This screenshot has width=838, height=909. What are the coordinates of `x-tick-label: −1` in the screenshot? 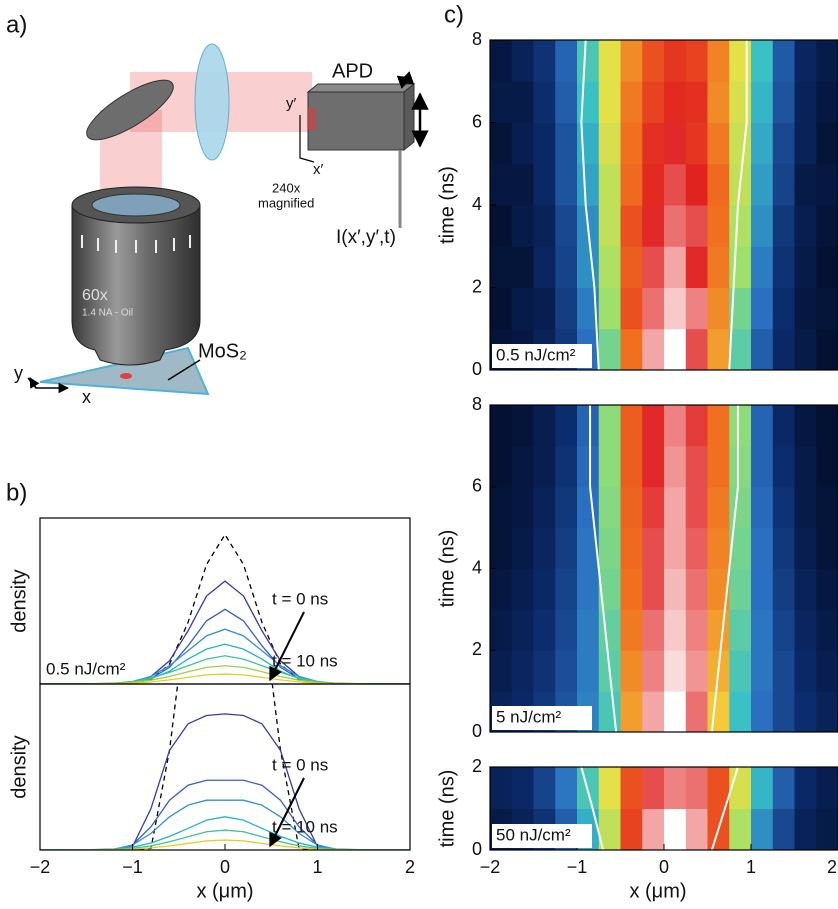 It's located at (132, 867).